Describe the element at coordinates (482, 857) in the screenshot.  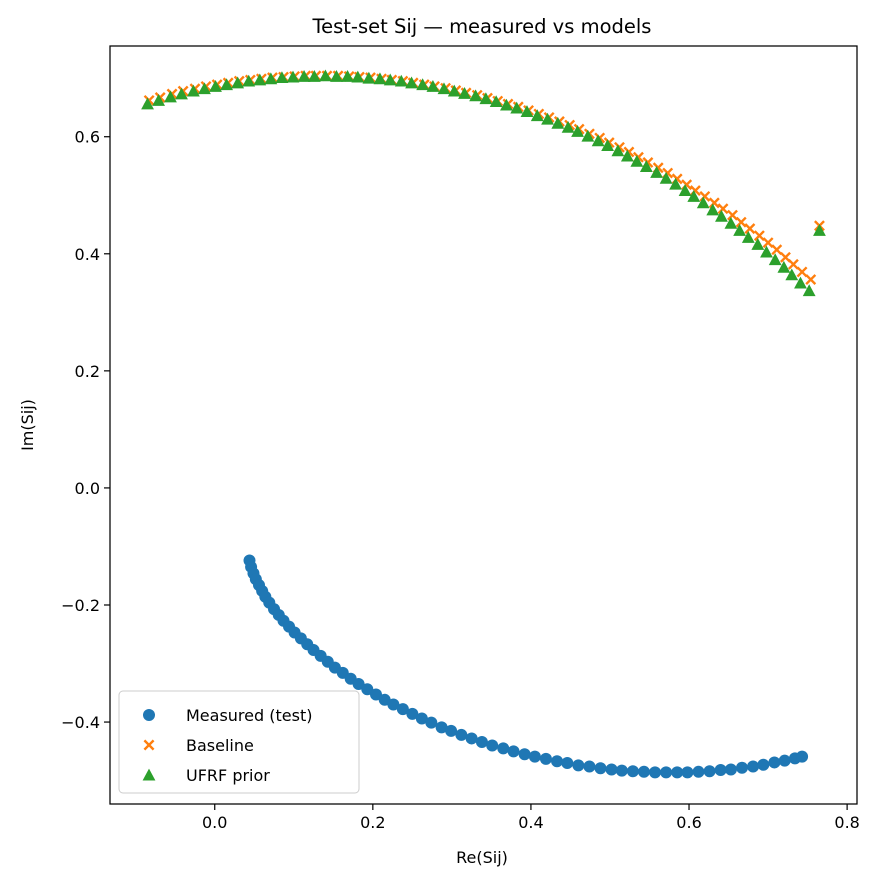
I see `x-axis-title: Re(Sij)` at that location.